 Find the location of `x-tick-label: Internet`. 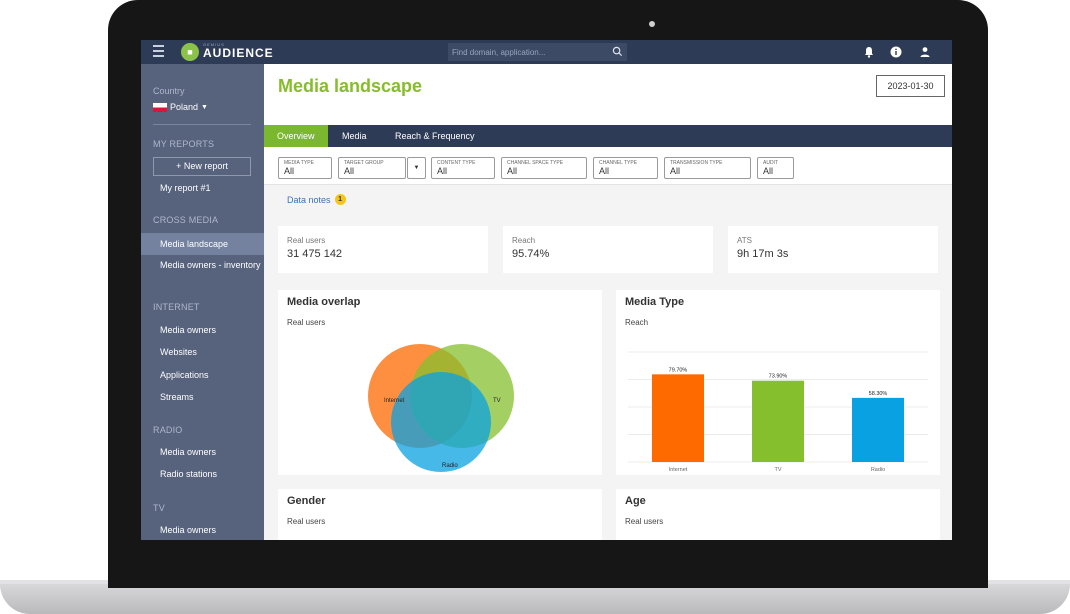

x-tick-label: Internet is located at coordinates (678, 470).